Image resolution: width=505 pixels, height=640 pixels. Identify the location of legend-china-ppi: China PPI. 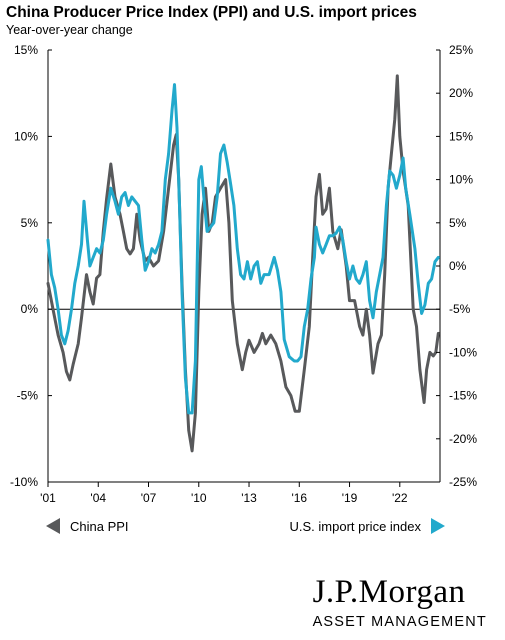
(87, 526).